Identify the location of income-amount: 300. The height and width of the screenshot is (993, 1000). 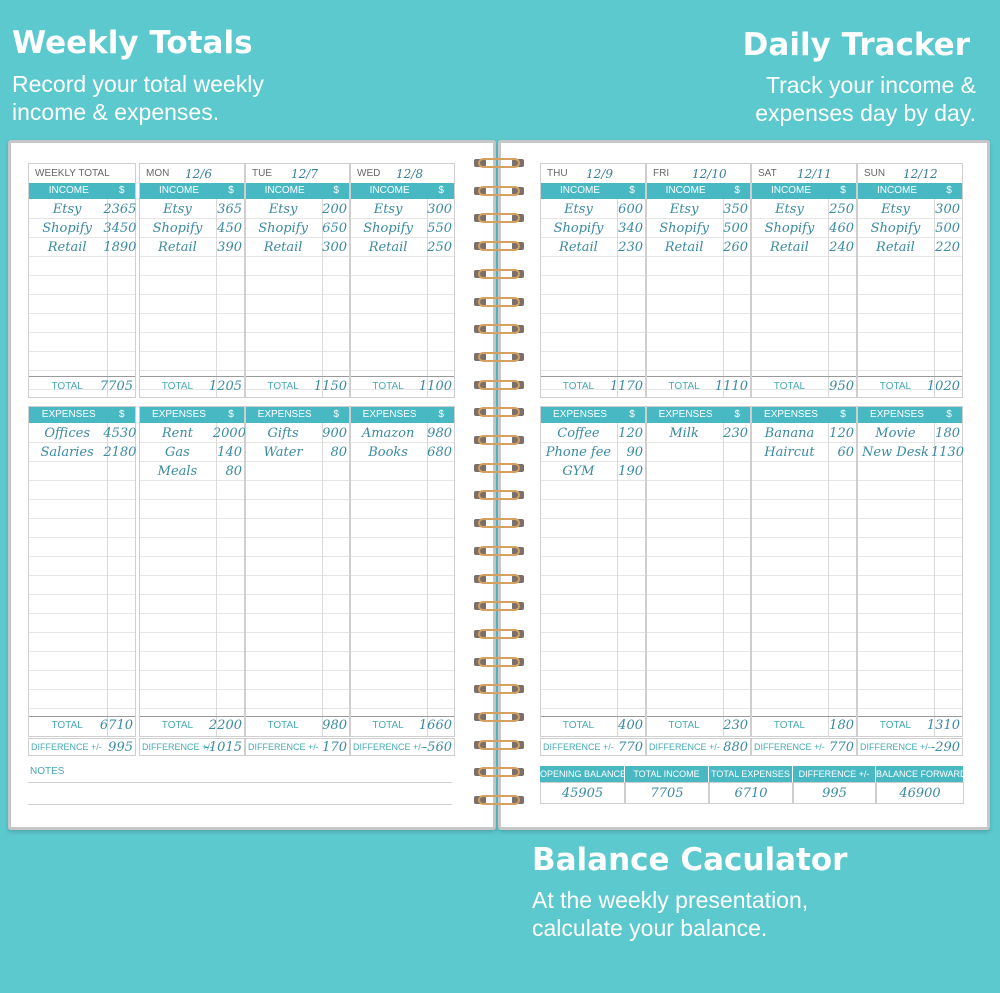
(947, 209).